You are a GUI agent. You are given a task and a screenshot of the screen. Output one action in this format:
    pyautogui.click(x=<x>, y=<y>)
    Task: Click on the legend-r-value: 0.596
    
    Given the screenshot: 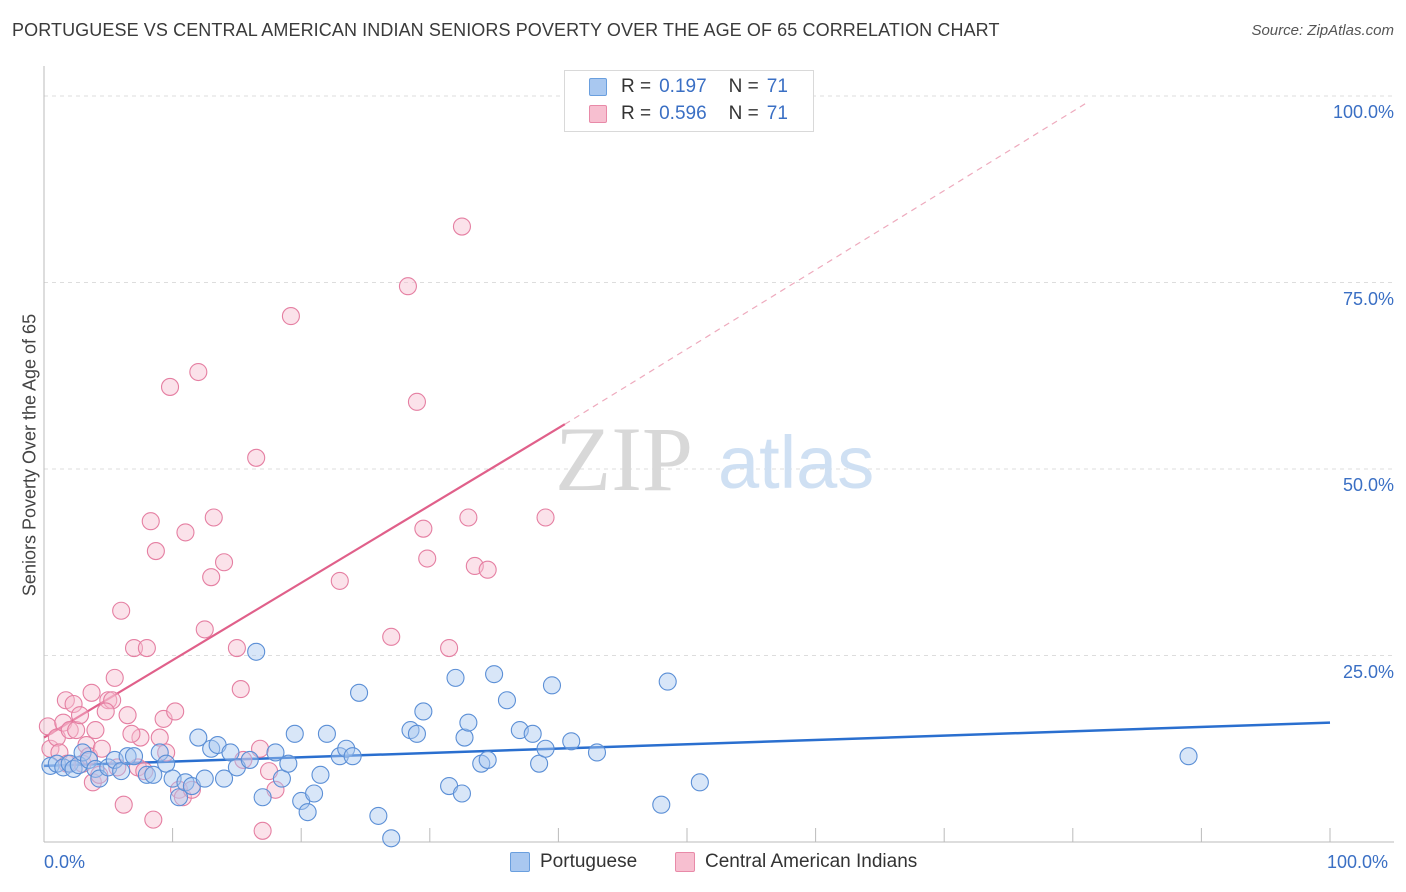 What is the action you would take?
    pyautogui.click(x=683, y=113)
    